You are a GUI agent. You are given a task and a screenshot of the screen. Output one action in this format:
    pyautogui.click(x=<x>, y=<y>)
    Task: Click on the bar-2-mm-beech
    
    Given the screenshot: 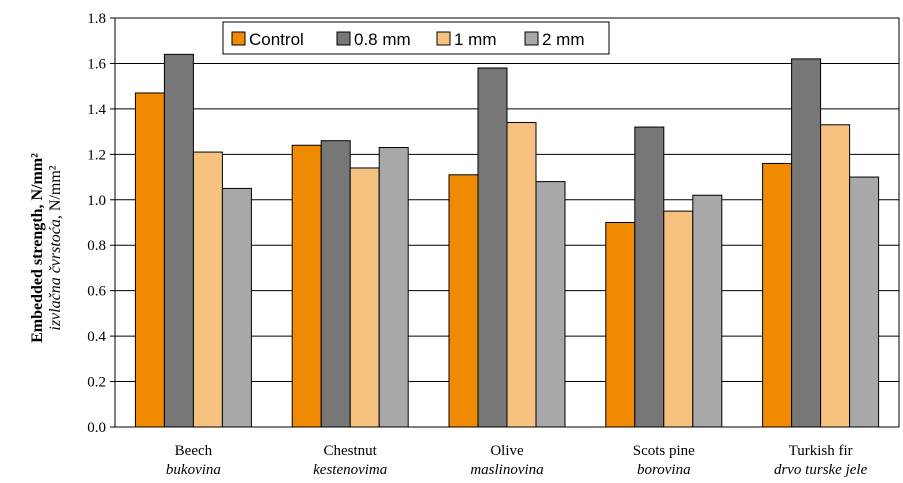 What is the action you would take?
    pyautogui.click(x=236, y=307)
    